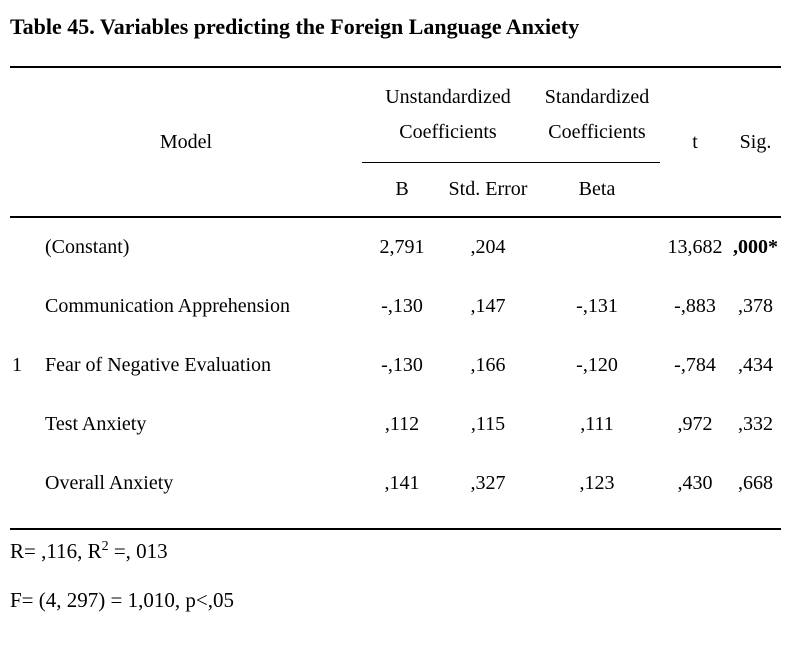 The image size is (811, 648). What do you see at coordinates (695, 247) in the screenshot?
I see `cell-t: 13,682` at bounding box center [695, 247].